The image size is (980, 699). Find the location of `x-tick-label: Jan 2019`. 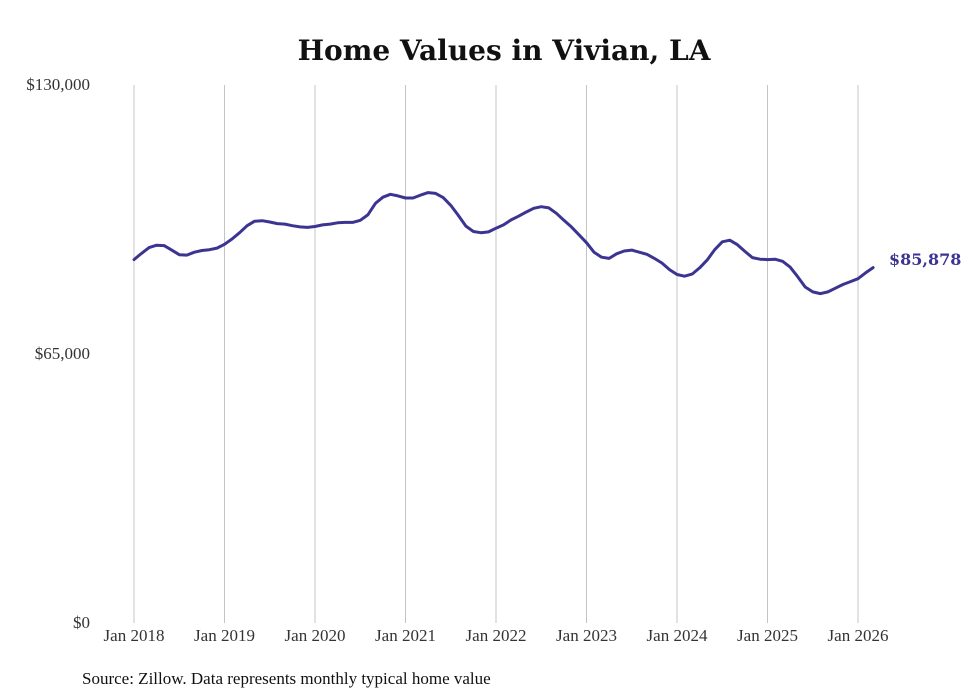

x-tick-label: Jan 2019 is located at coordinates (224, 635).